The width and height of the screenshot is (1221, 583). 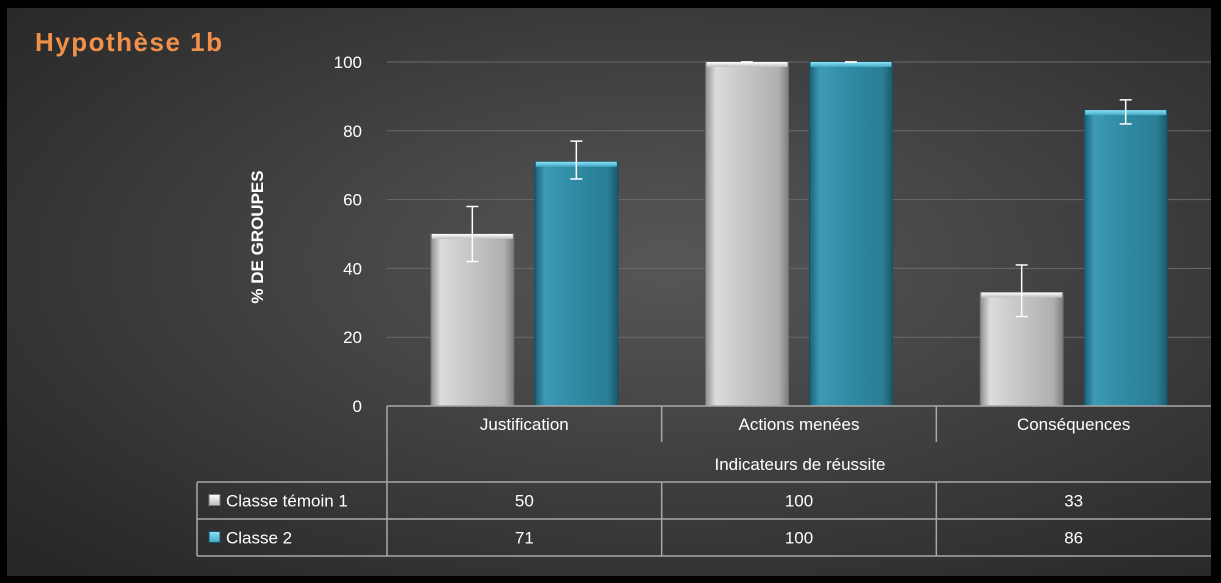 What do you see at coordinates (287, 501) in the screenshot?
I see `legend-label: Classe témoin 1` at bounding box center [287, 501].